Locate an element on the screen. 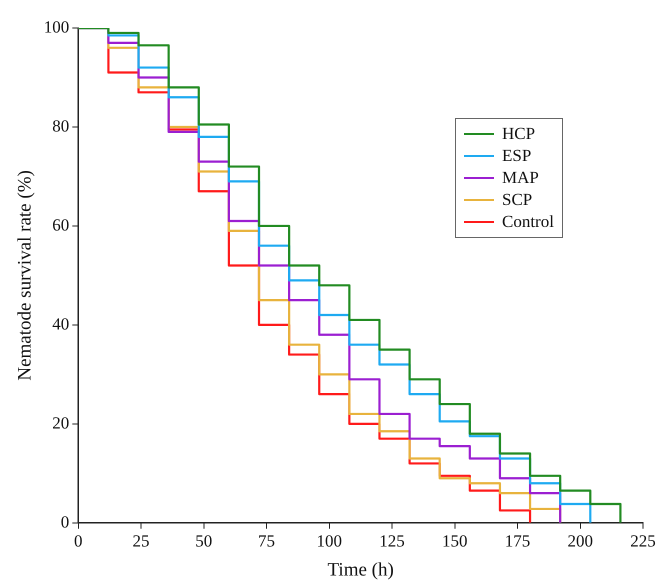 The image size is (665, 586). legend-label: SCP is located at coordinates (517, 200).